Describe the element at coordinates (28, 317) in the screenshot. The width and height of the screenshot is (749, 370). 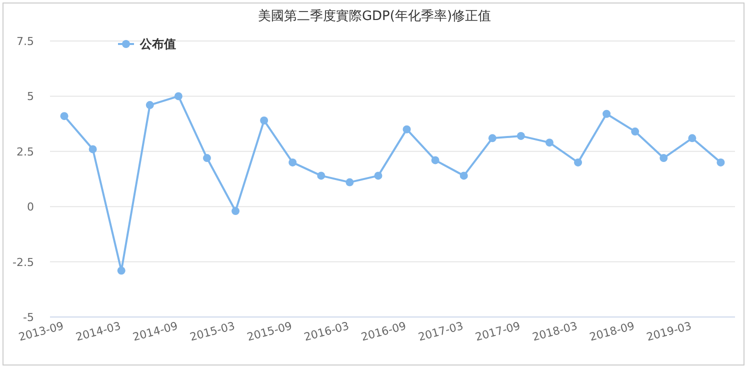
I see `y-tick-label: -5` at that location.